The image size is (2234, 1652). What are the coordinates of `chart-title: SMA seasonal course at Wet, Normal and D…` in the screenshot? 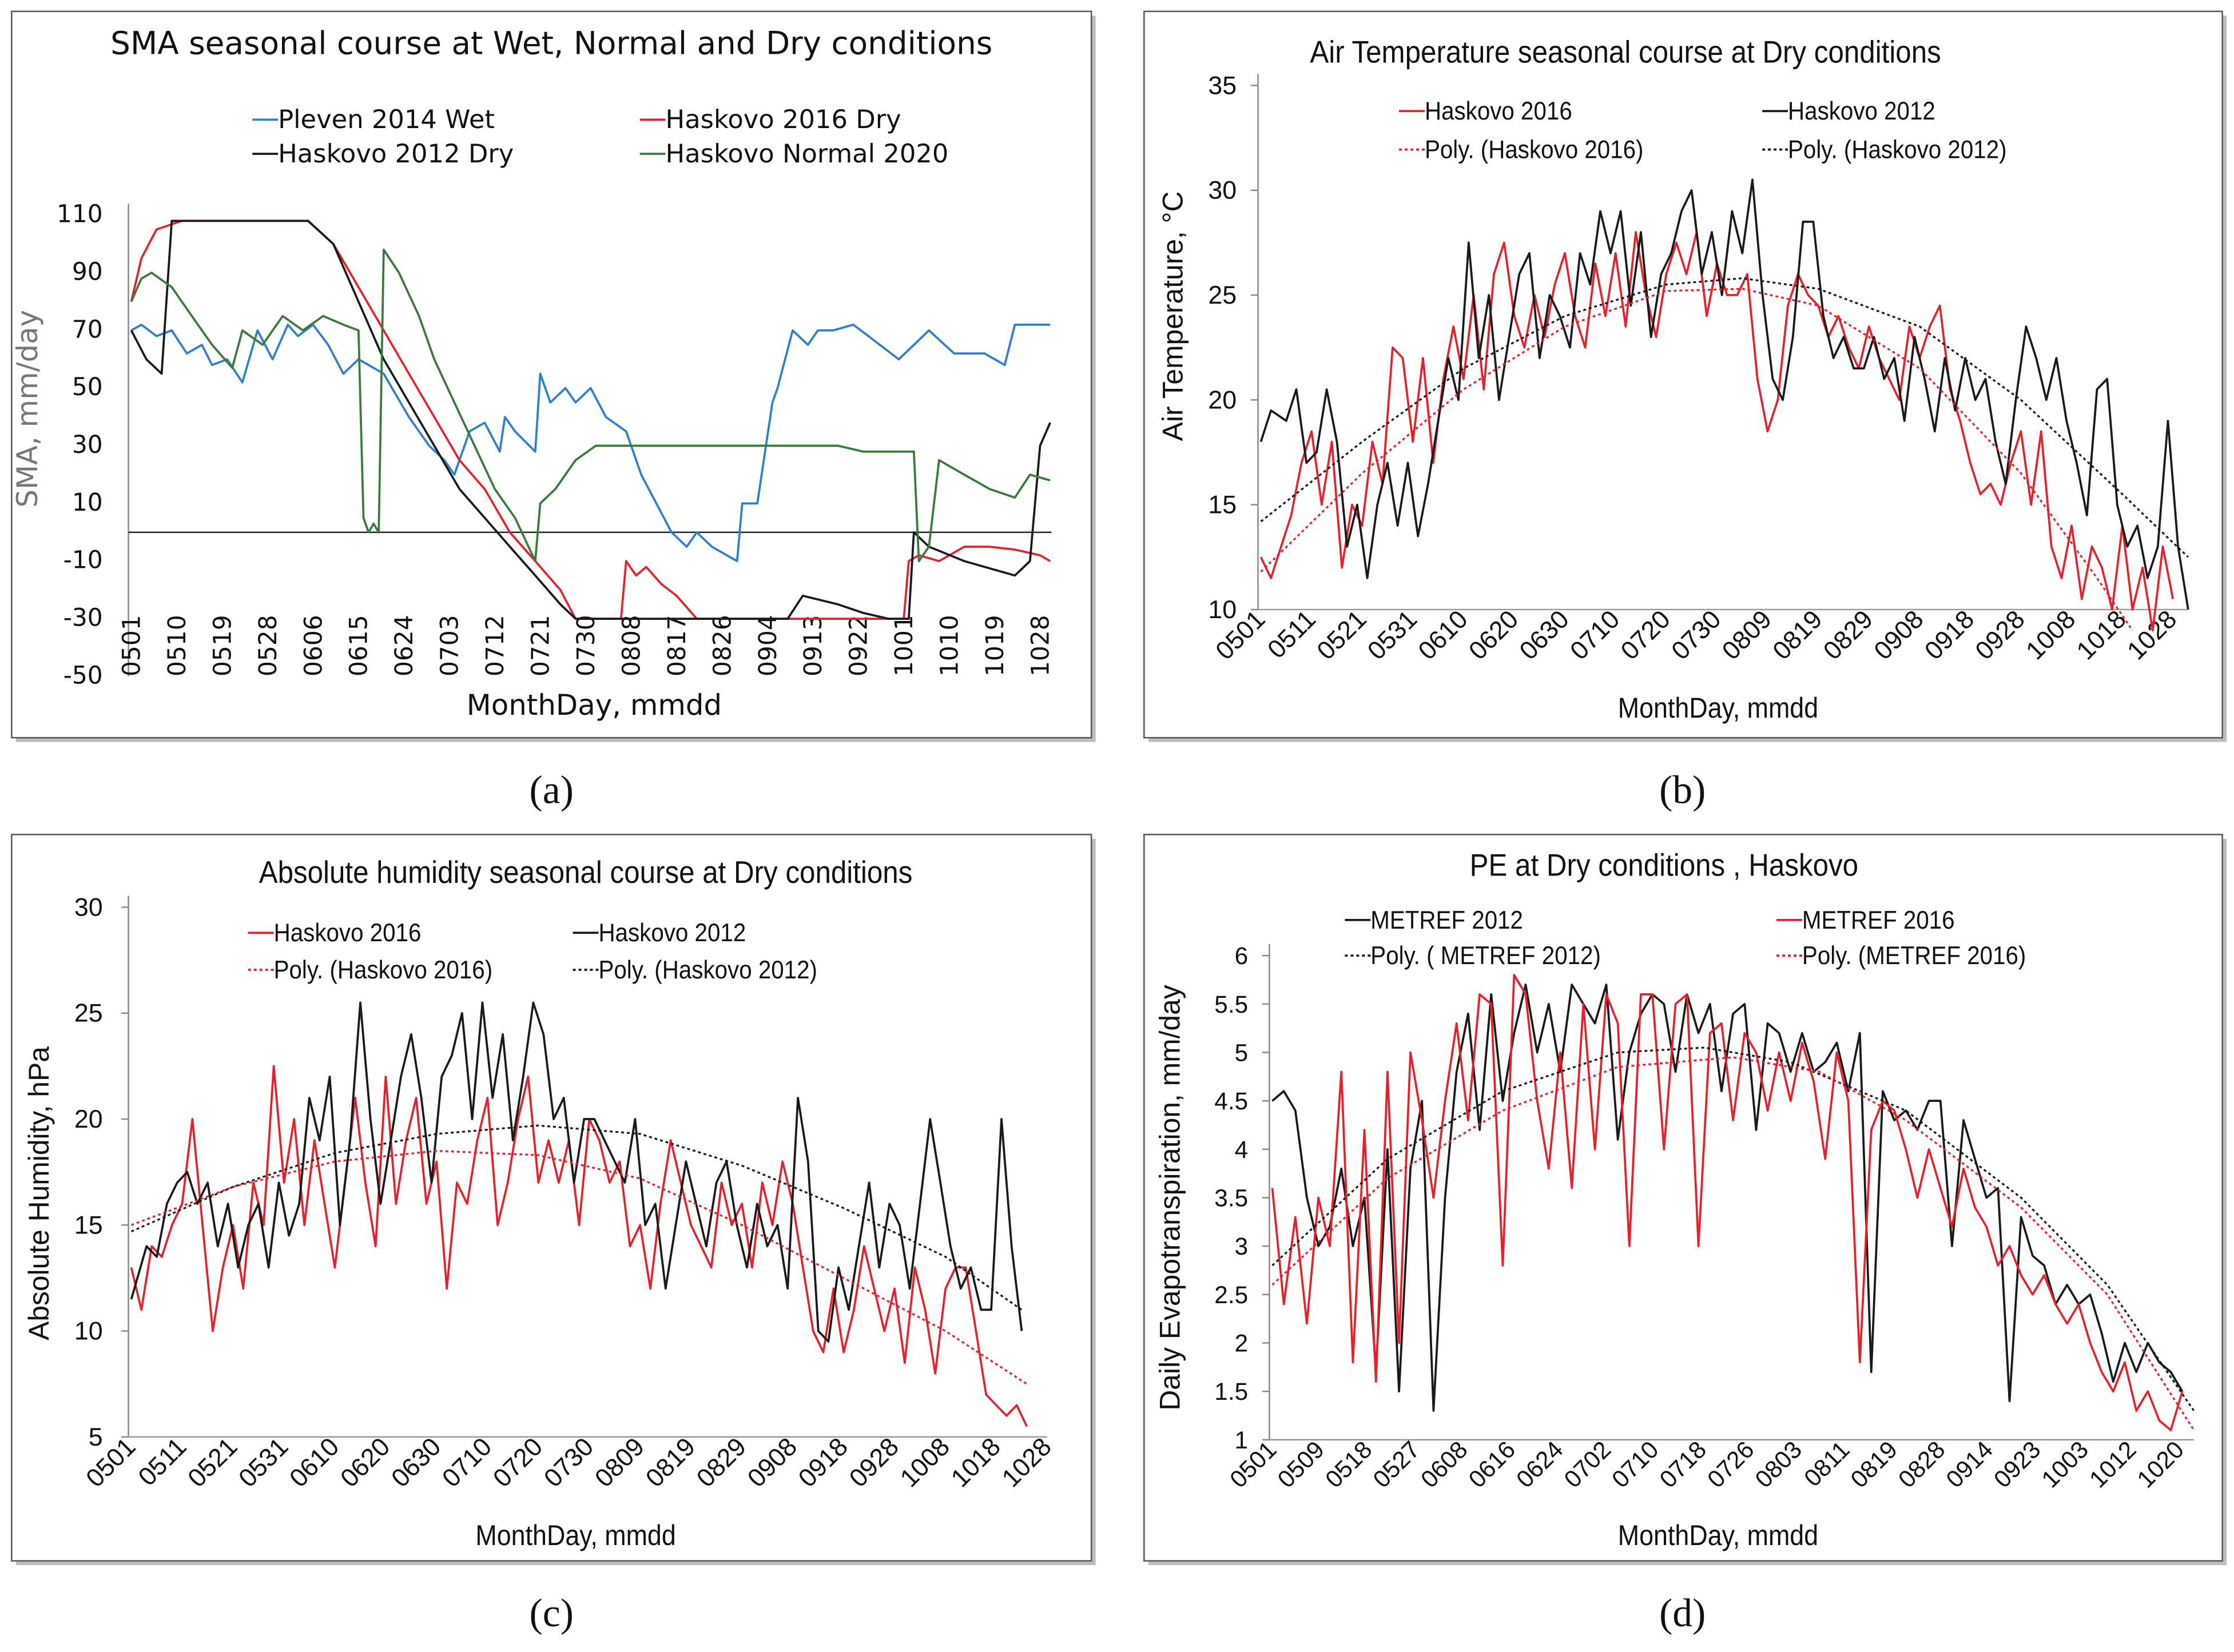 It's located at (551, 43).